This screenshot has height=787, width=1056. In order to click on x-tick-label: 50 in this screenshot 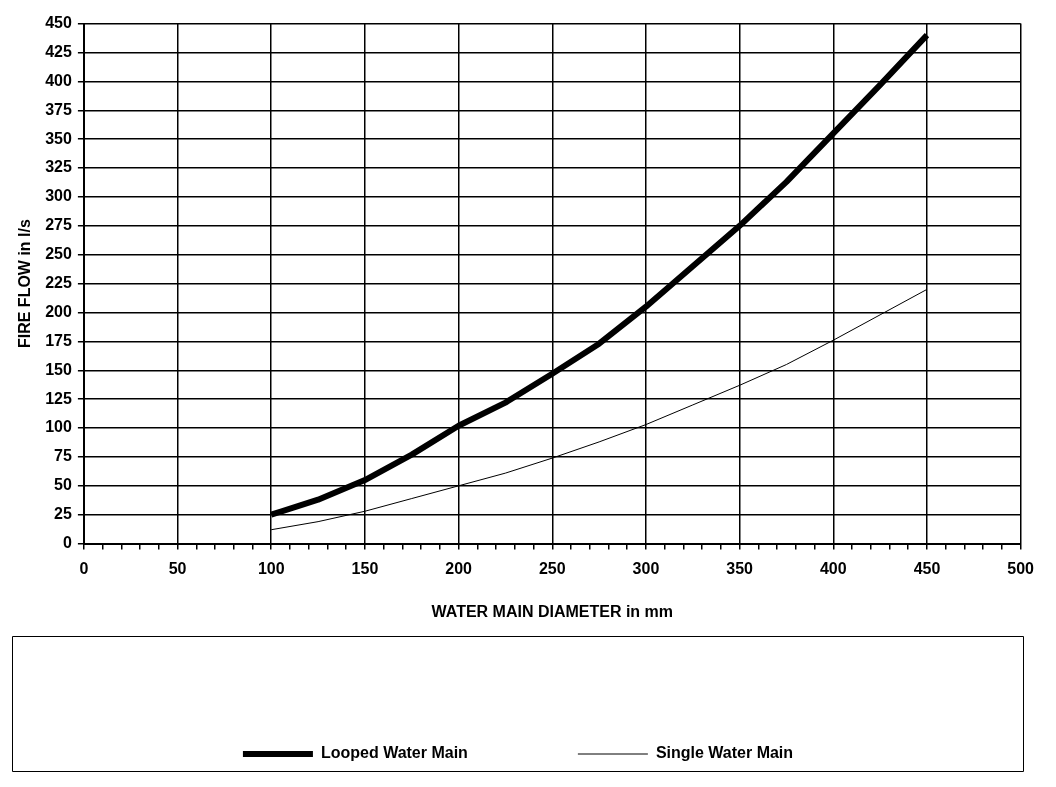, I will do `click(177, 568)`.